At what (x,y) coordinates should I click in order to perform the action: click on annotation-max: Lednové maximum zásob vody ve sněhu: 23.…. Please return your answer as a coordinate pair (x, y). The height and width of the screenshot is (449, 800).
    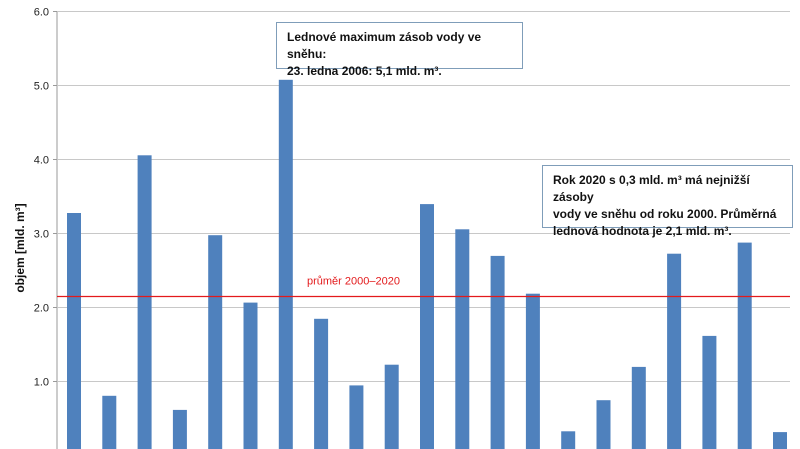
    Looking at the image, I should click on (399, 50).